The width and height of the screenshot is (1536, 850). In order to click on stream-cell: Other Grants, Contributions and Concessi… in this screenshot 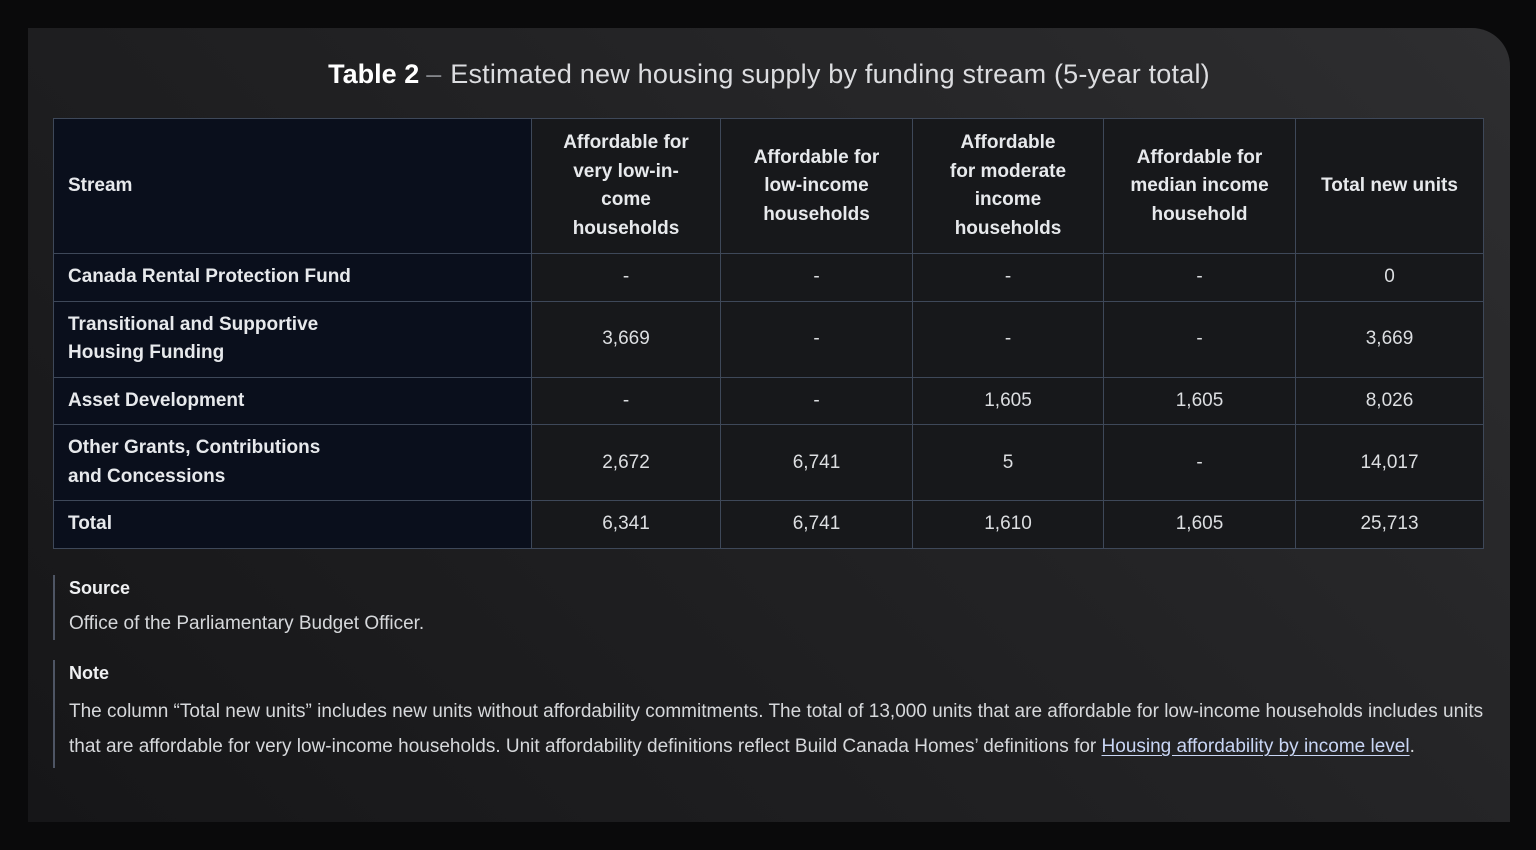, I will do `click(292, 463)`.